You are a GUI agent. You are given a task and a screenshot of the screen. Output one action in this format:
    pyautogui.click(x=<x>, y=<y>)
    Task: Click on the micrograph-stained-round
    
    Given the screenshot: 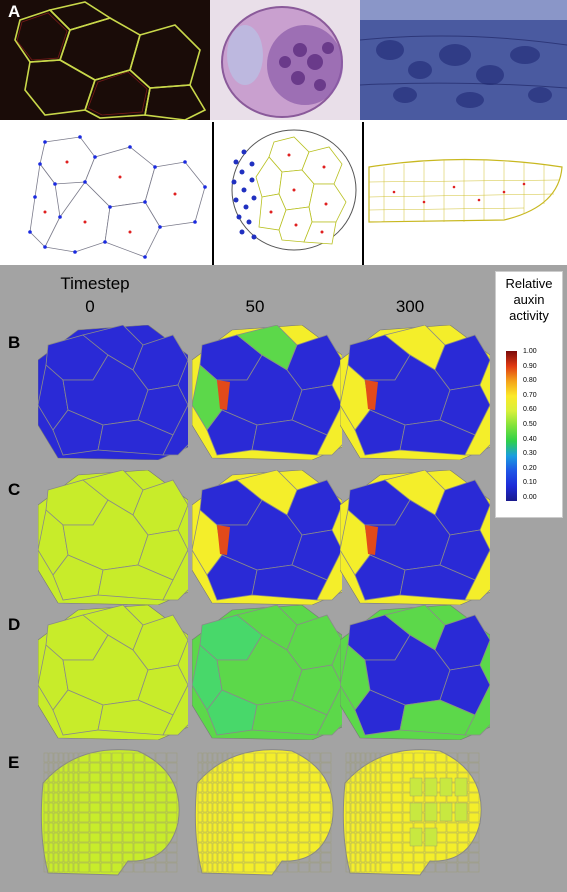 What is the action you would take?
    pyautogui.click(x=285, y=60)
    